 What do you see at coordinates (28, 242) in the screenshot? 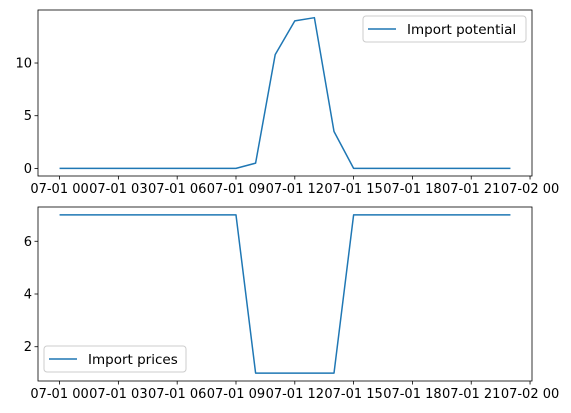
I see `y-tick-label: 6` at bounding box center [28, 242].